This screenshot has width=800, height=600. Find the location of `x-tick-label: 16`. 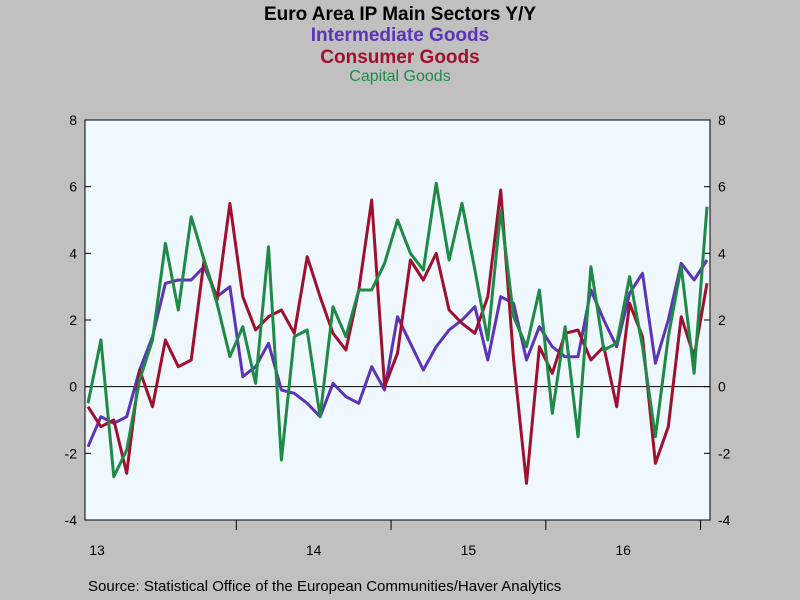

x-tick-label: 16 is located at coordinates (623, 550).